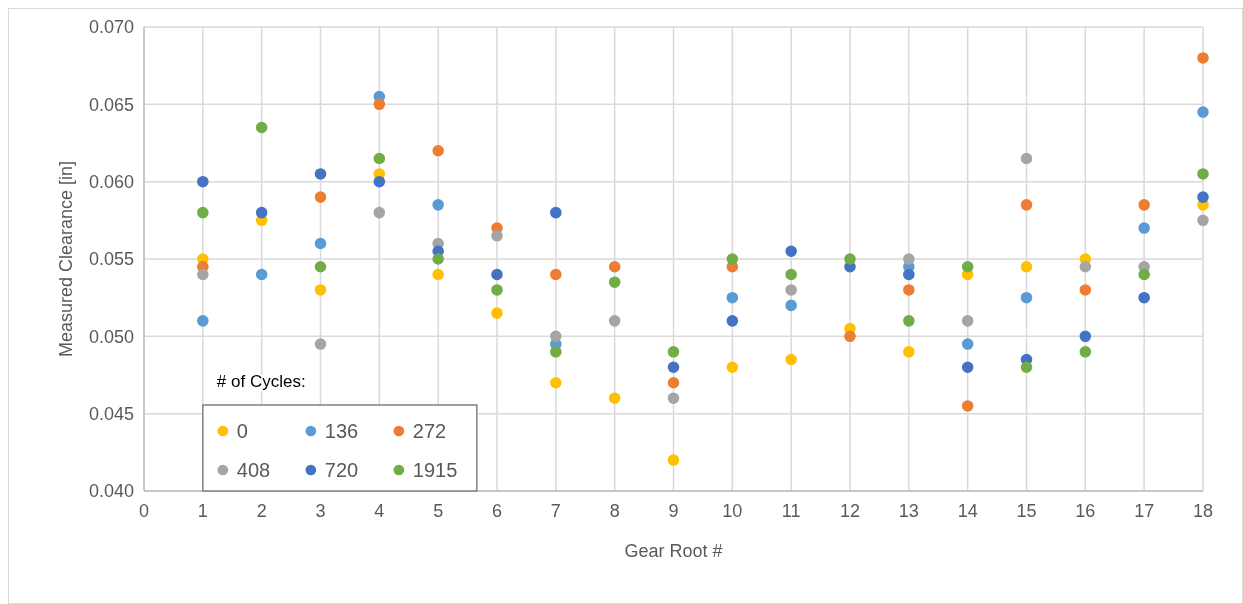  What do you see at coordinates (435, 470) in the screenshot?
I see `legend-label: 1915` at bounding box center [435, 470].